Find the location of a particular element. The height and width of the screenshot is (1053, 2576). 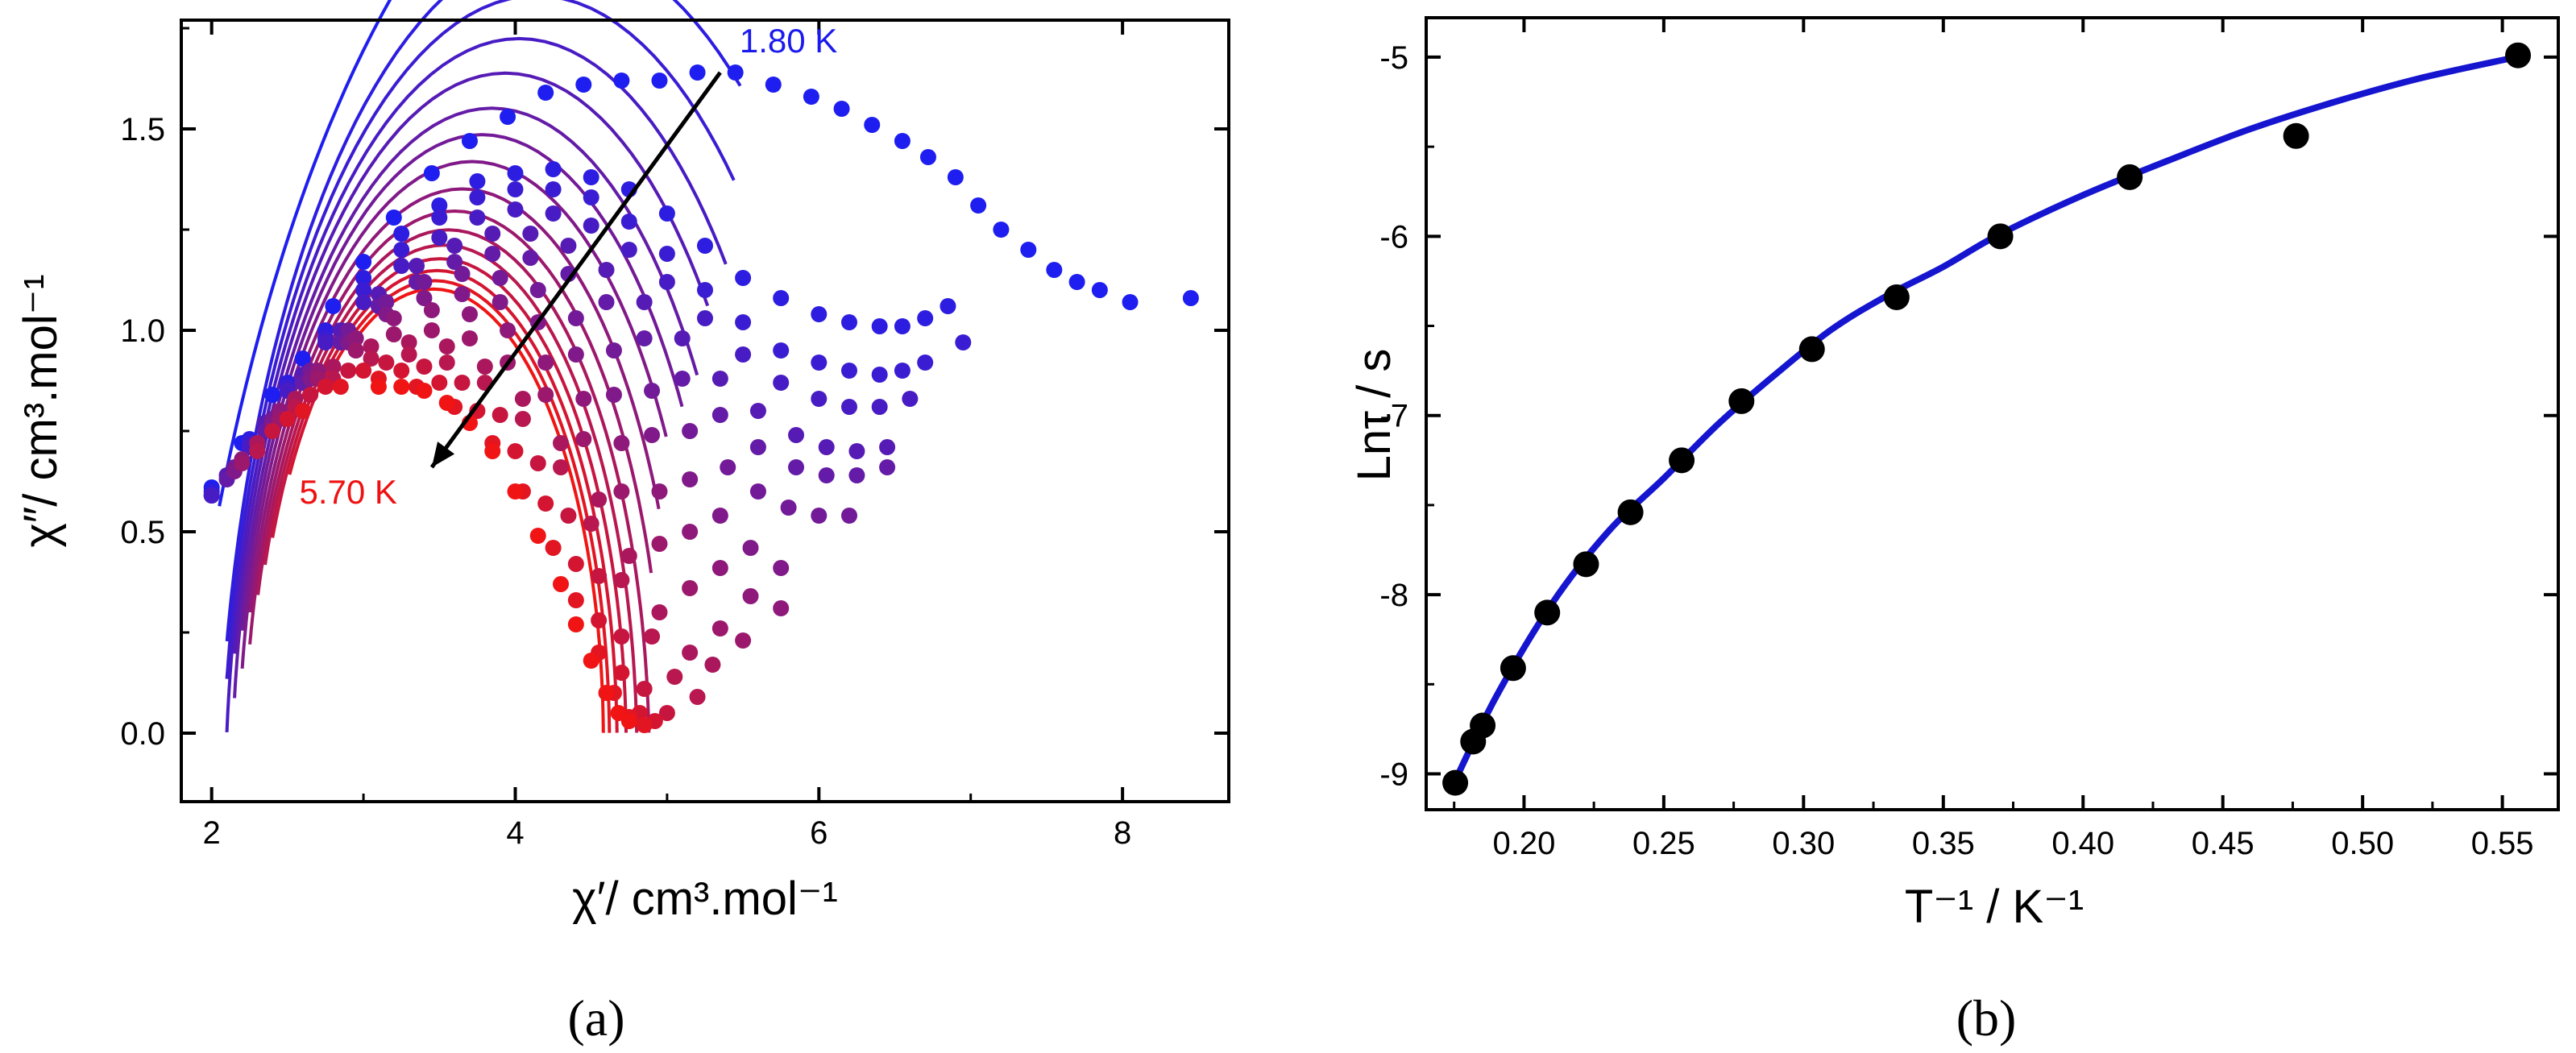

x-tick-label: 8 is located at coordinates (1122, 833).